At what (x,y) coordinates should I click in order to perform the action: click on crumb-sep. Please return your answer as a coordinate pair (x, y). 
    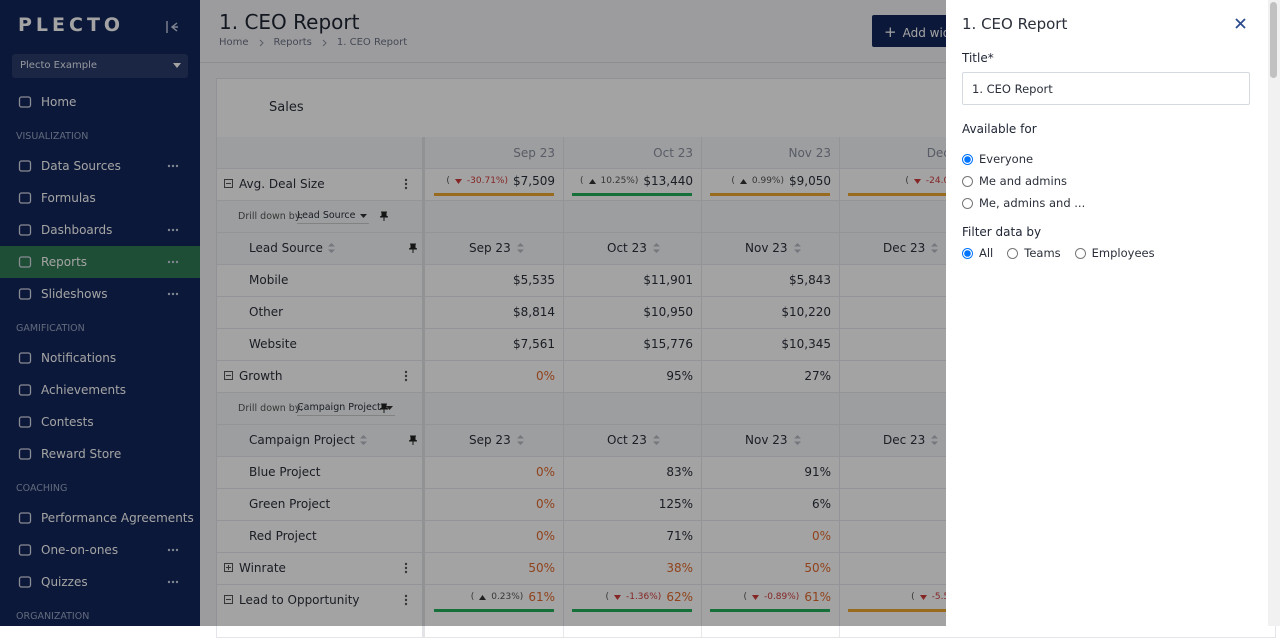
    Looking at the image, I should click on (261, 43).